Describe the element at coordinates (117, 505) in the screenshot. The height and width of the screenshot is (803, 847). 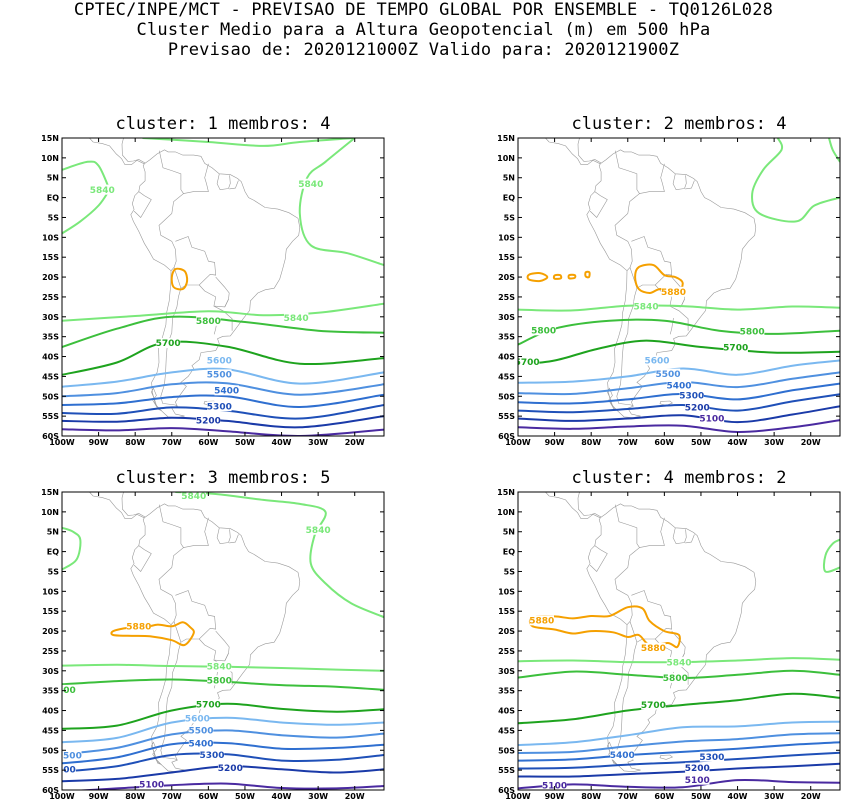
I see `coastline-central-america` at that location.